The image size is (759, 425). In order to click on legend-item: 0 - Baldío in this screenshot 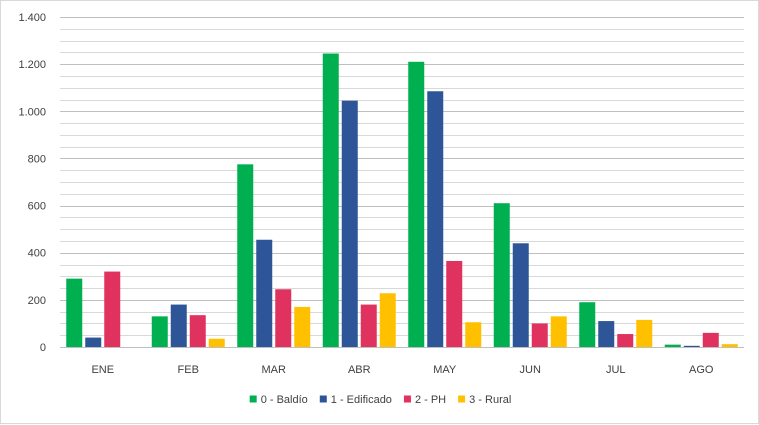, I will do `click(278, 400)`.